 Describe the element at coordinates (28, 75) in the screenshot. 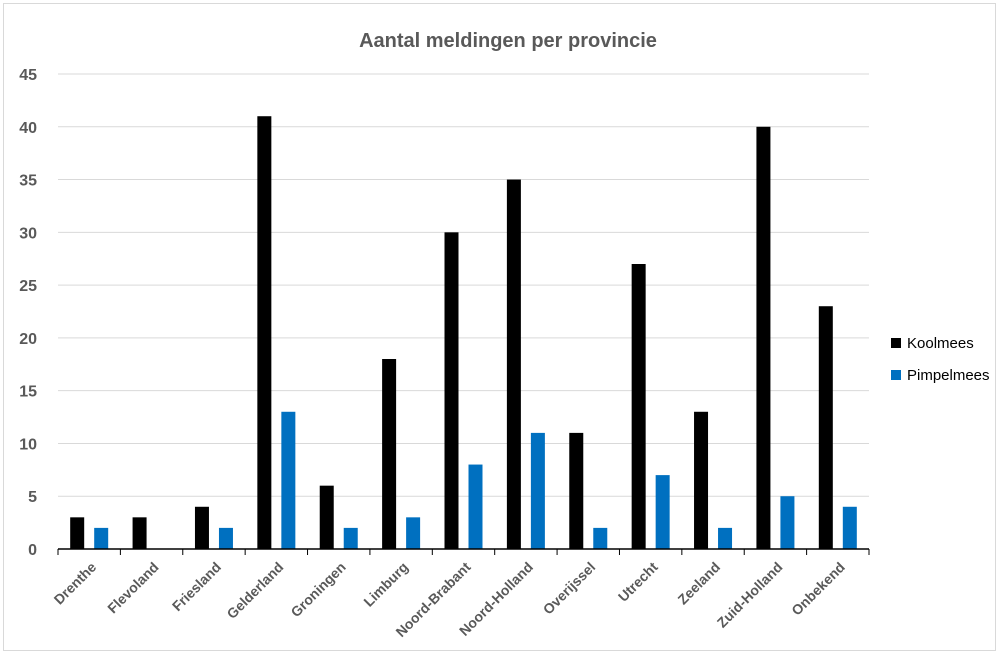

I see `y-tick-label: 45` at that location.